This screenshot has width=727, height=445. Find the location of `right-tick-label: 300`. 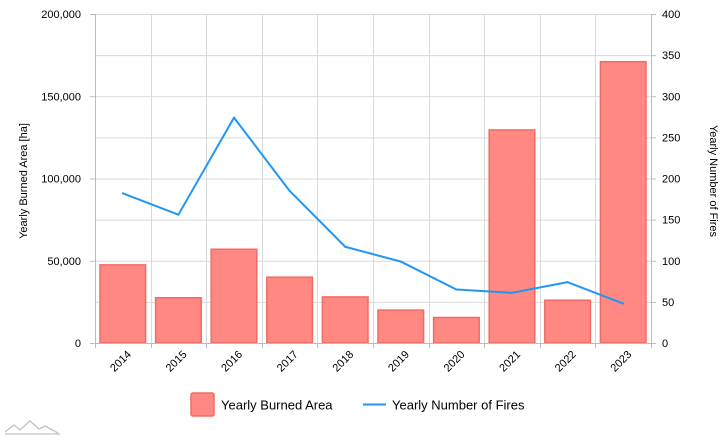

right-tick-label: 300 is located at coordinates (671, 97).